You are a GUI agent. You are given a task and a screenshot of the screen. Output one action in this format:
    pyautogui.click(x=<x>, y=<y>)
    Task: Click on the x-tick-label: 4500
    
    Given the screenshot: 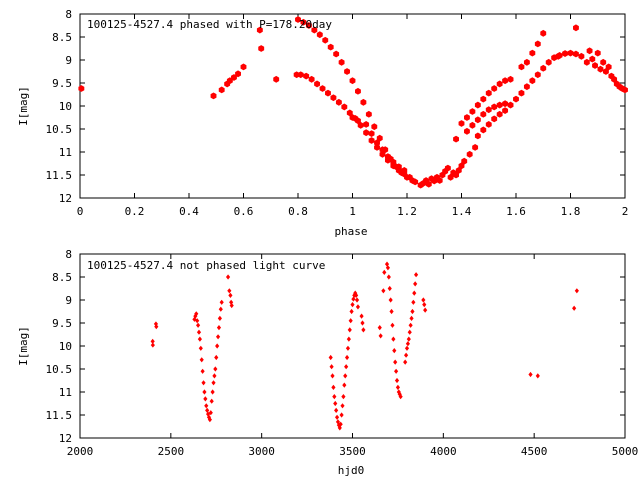 What is the action you would take?
    pyautogui.click(x=534, y=451)
    